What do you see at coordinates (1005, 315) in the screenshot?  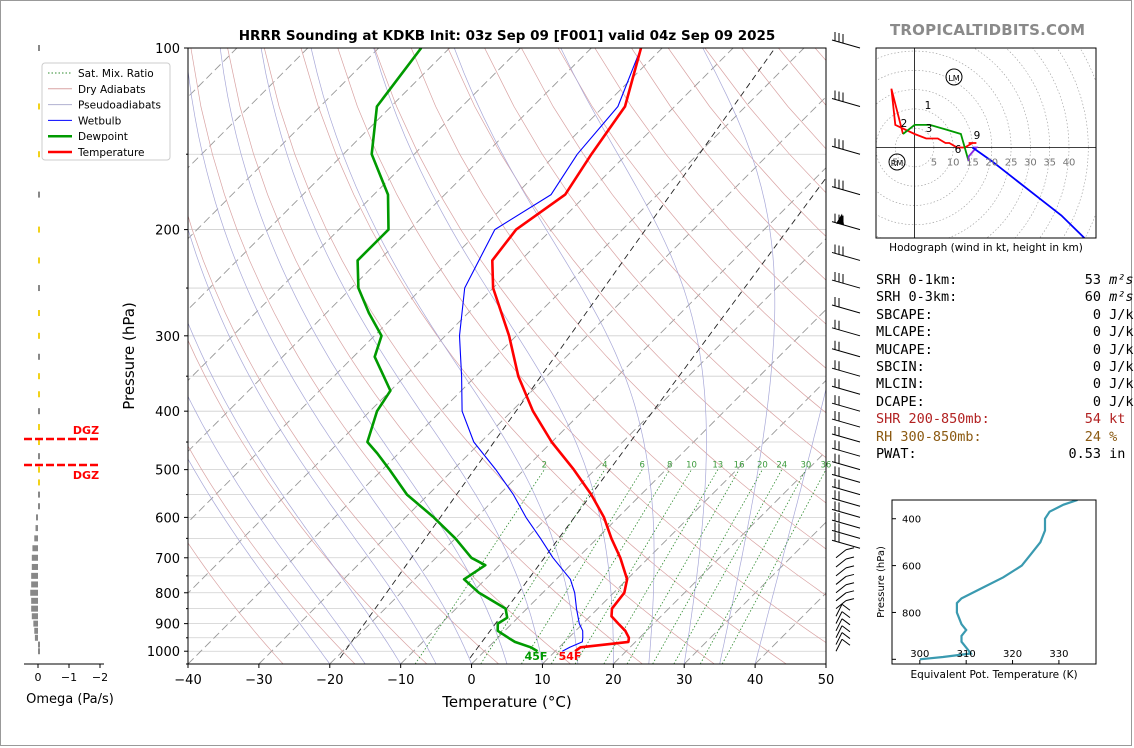 I see `index-row: SBCAPE: 0 J/kg` at bounding box center [1005, 315].